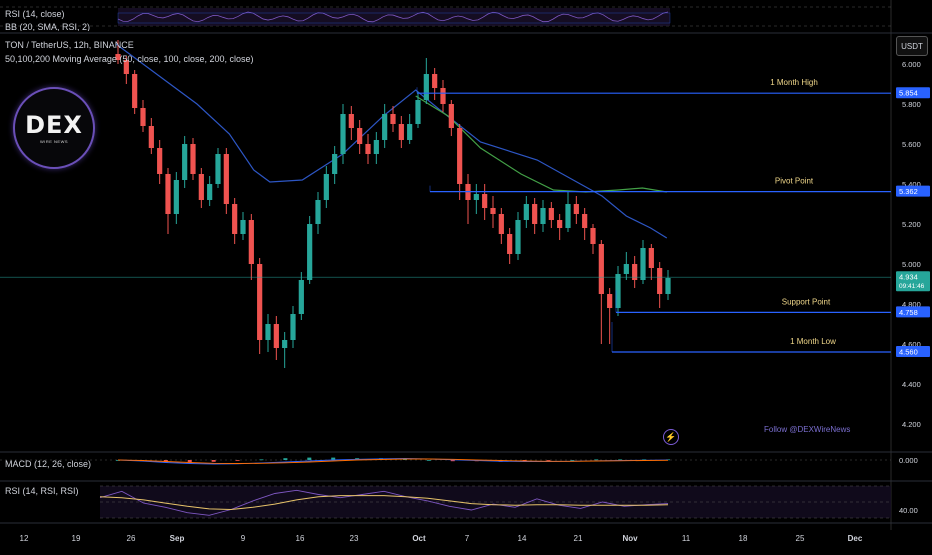 The height and width of the screenshot is (555, 932). I want to click on time-axis-tick: Nov, so click(630, 538).